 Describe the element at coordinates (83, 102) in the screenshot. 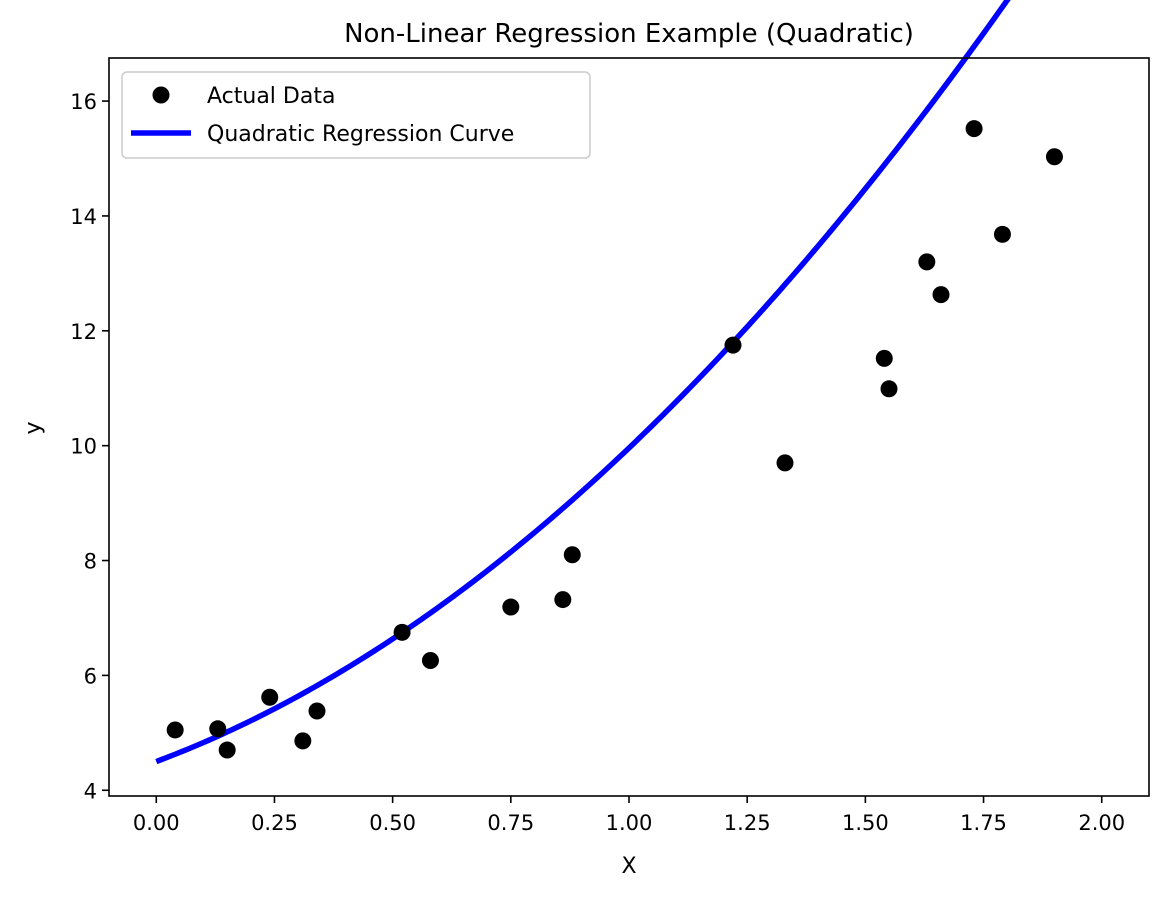

I see `y-tick-label: 16` at that location.